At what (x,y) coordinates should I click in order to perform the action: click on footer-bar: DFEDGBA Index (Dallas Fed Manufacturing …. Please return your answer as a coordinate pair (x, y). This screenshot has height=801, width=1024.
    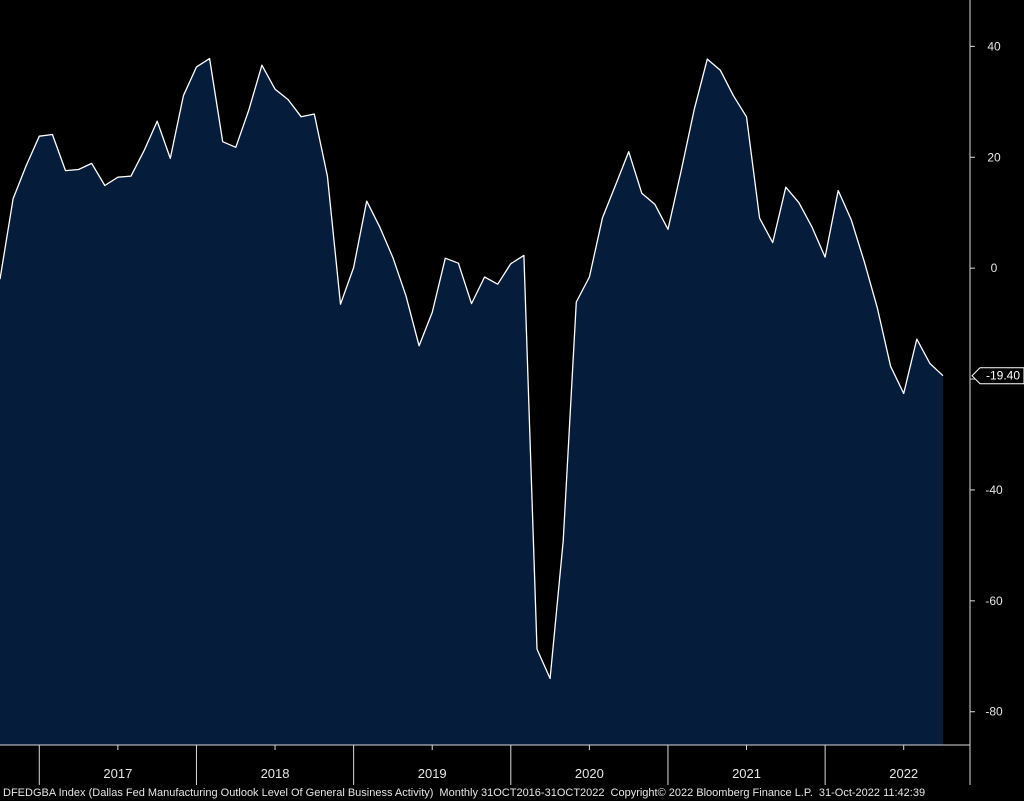
    Looking at the image, I should click on (512, 793).